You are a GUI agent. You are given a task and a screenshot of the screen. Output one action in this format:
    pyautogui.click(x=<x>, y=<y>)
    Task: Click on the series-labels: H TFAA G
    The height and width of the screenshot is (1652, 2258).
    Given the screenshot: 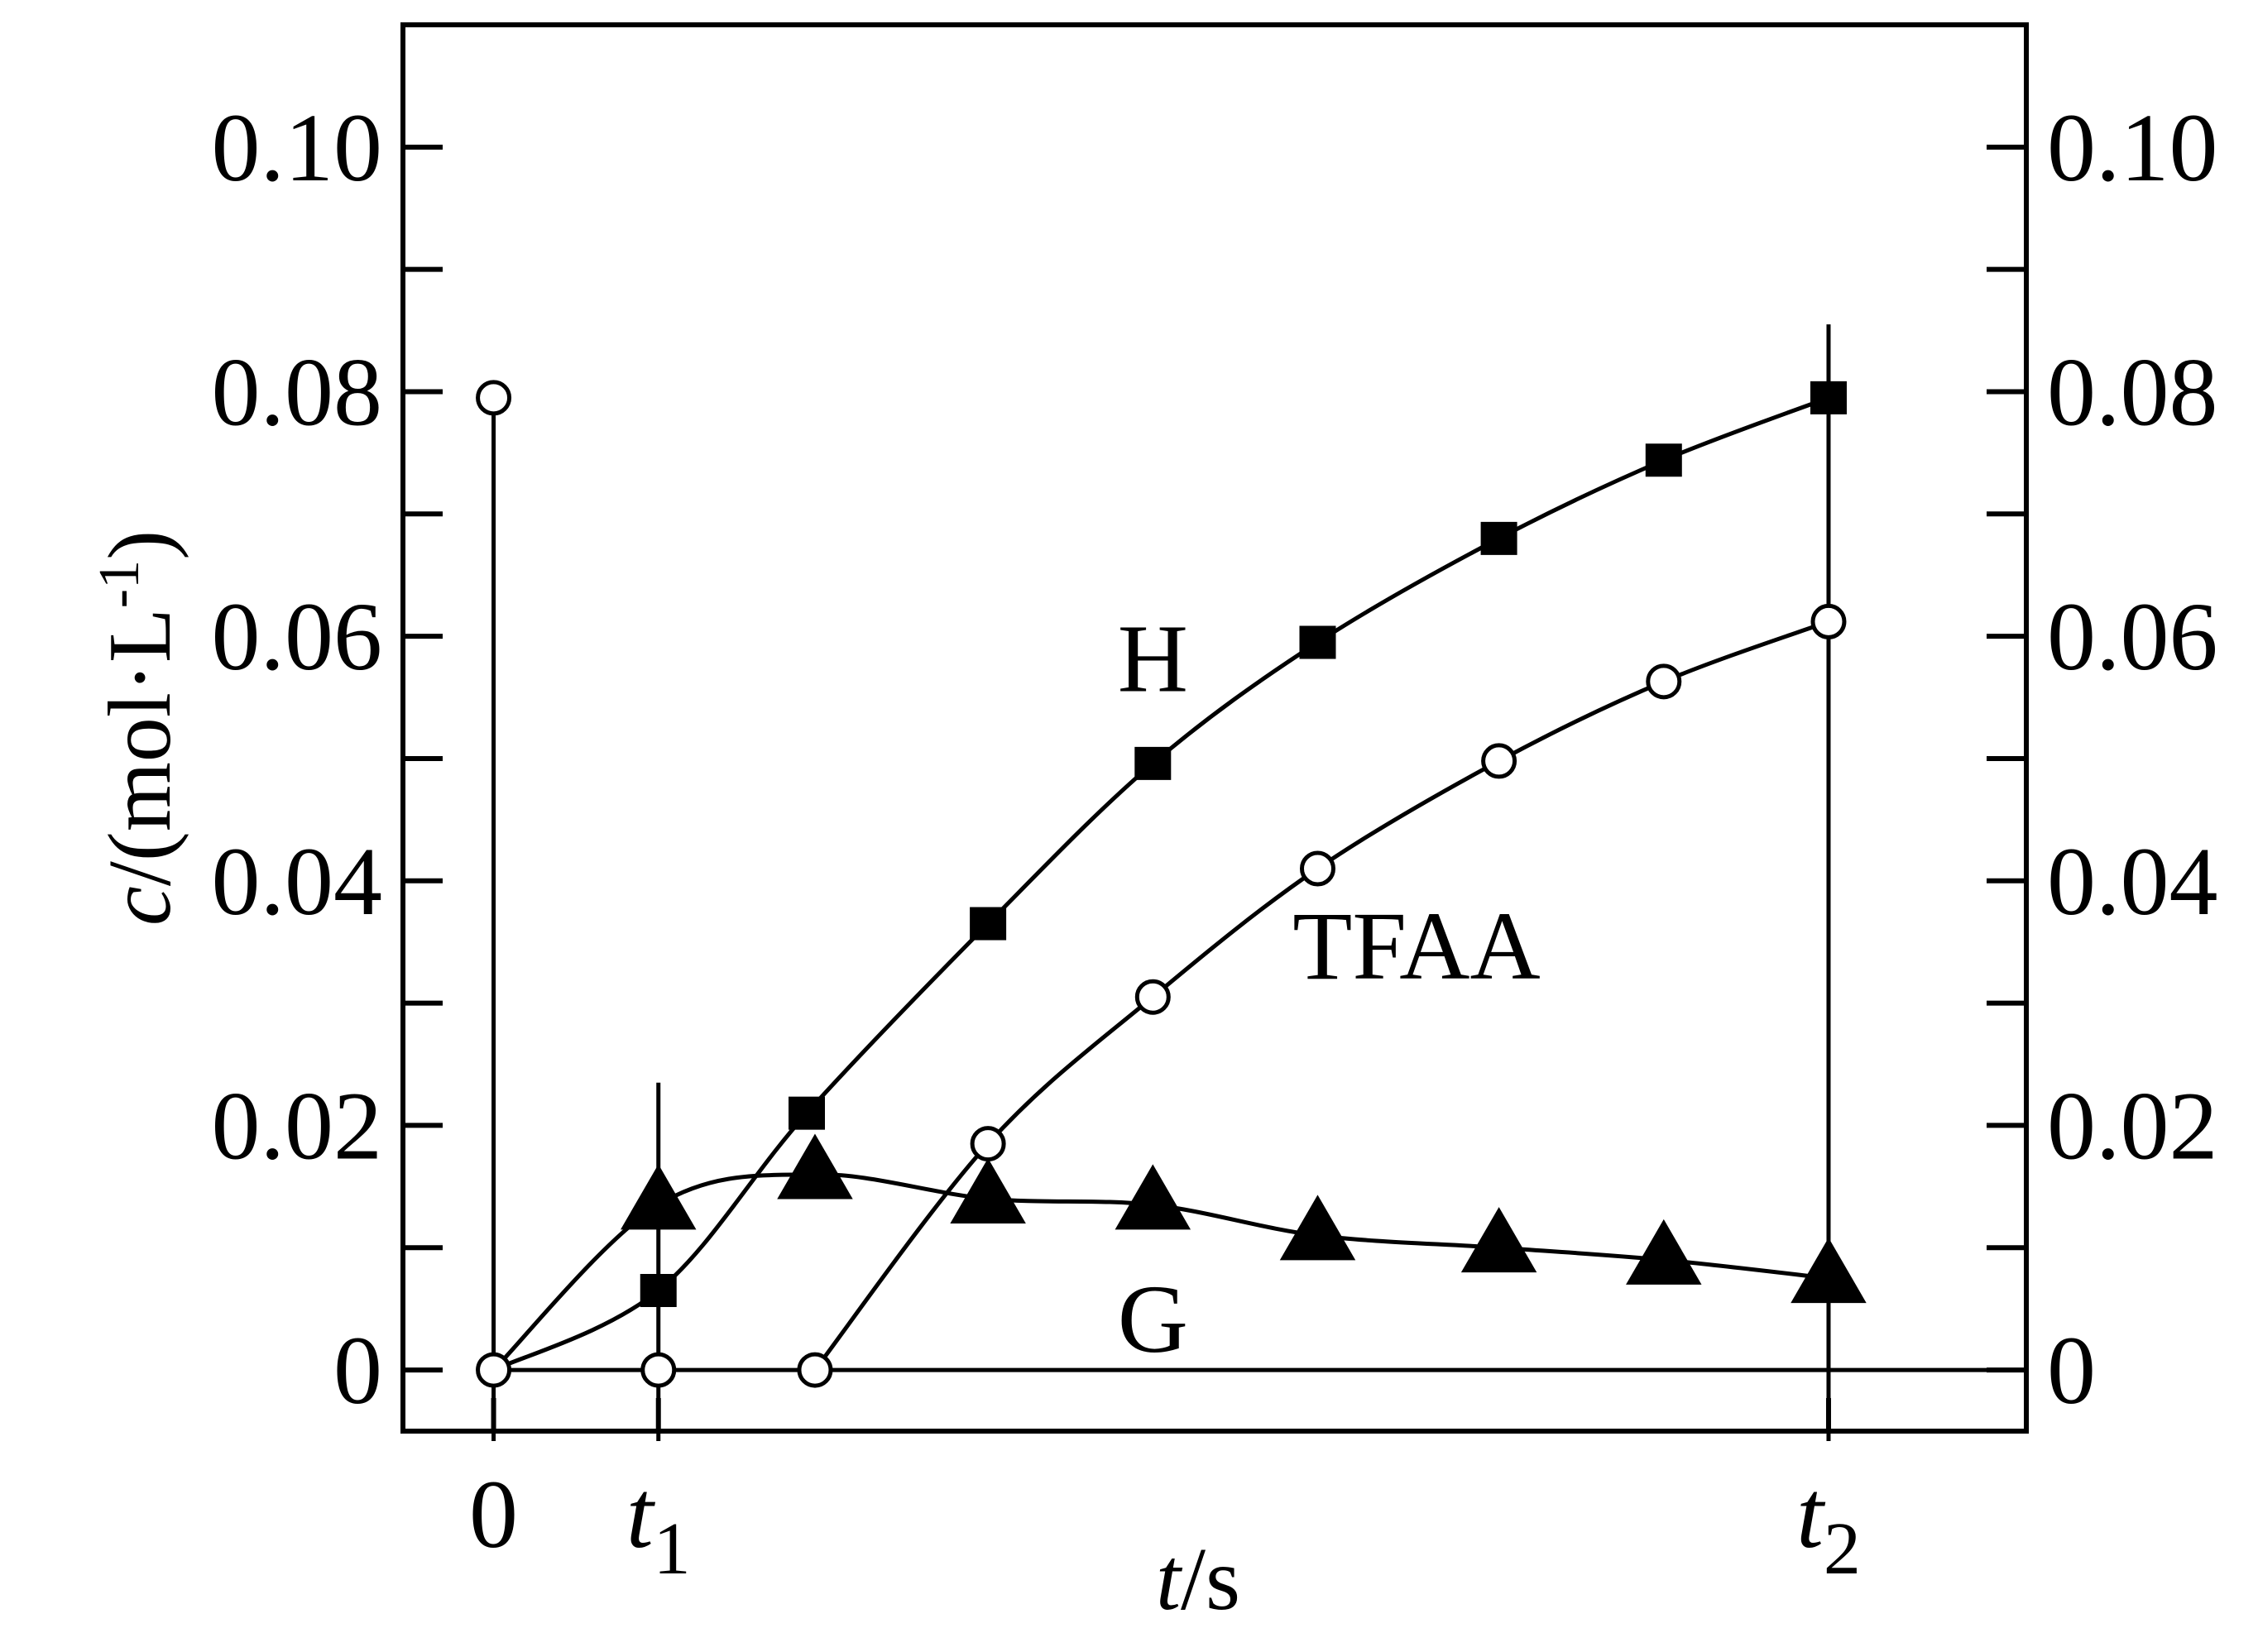 What is the action you would take?
    pyautogui.click(x=1329, y=989)
    